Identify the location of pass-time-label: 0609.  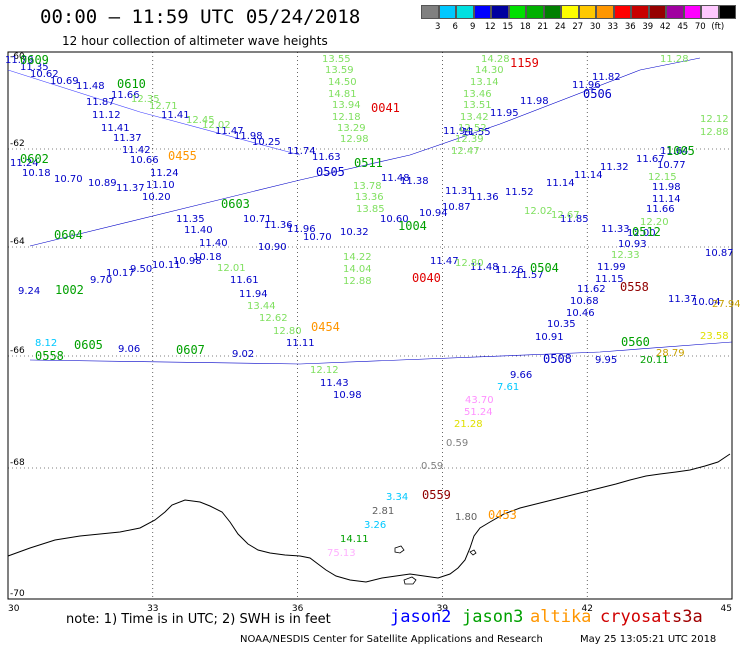
(34, 60).